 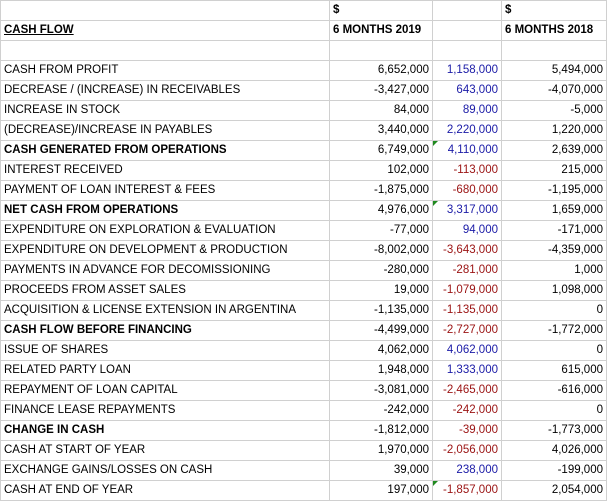 I want to click on value-2019-cell: 4,976,000, so click(x=381, y=210).